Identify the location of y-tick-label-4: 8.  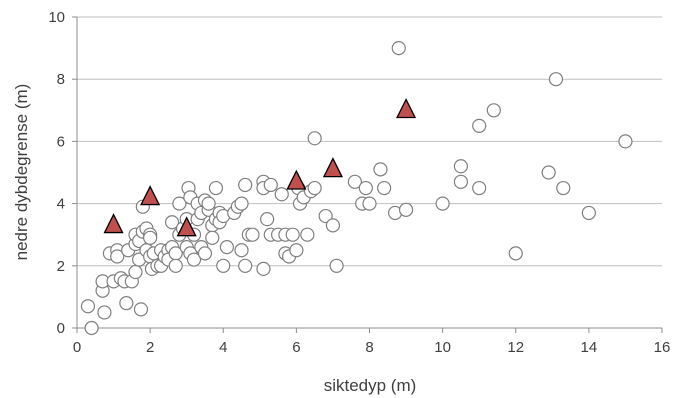
(61, 79).